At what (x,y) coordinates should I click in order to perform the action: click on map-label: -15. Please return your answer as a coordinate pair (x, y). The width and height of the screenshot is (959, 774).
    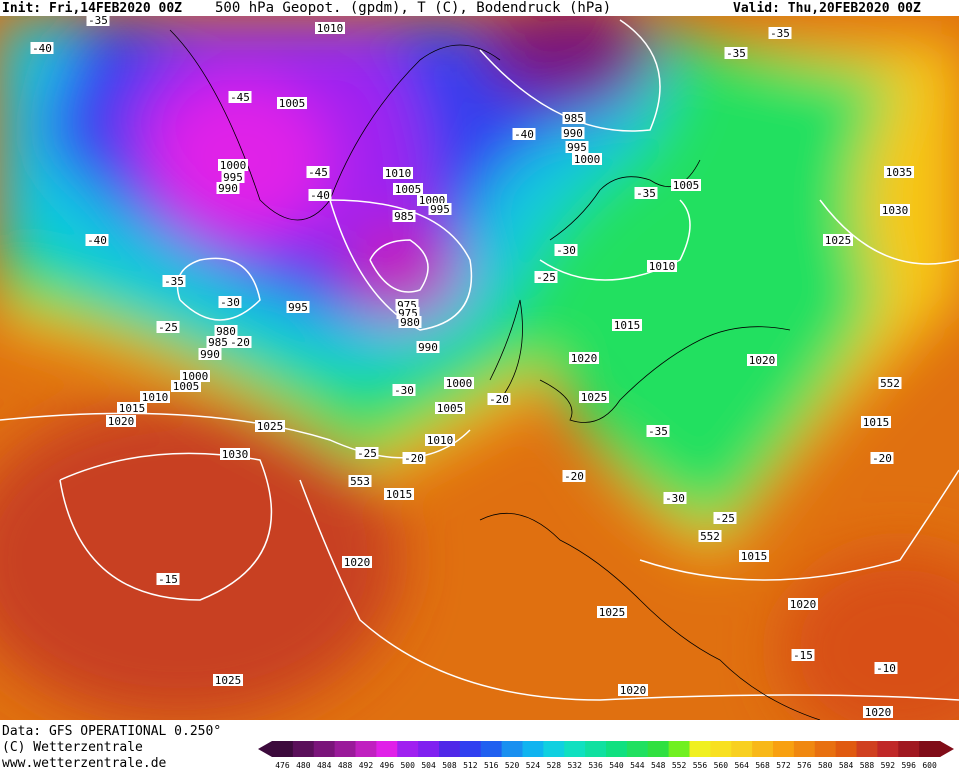
    Looking at the image, I should click on (803, 655).